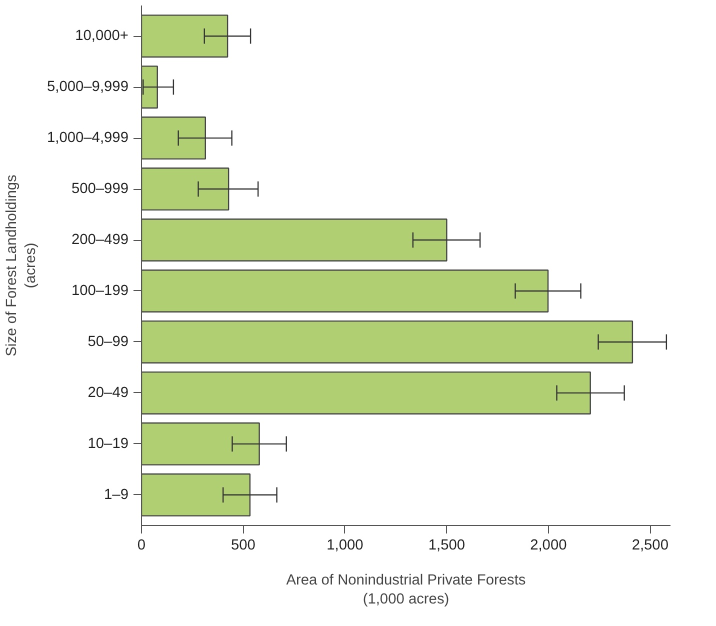 This screenshot has height=626, width=716. Describe the element at coordinates (548, 546) in the screenshot. I see `x-tick-label: 2,000` at that location.